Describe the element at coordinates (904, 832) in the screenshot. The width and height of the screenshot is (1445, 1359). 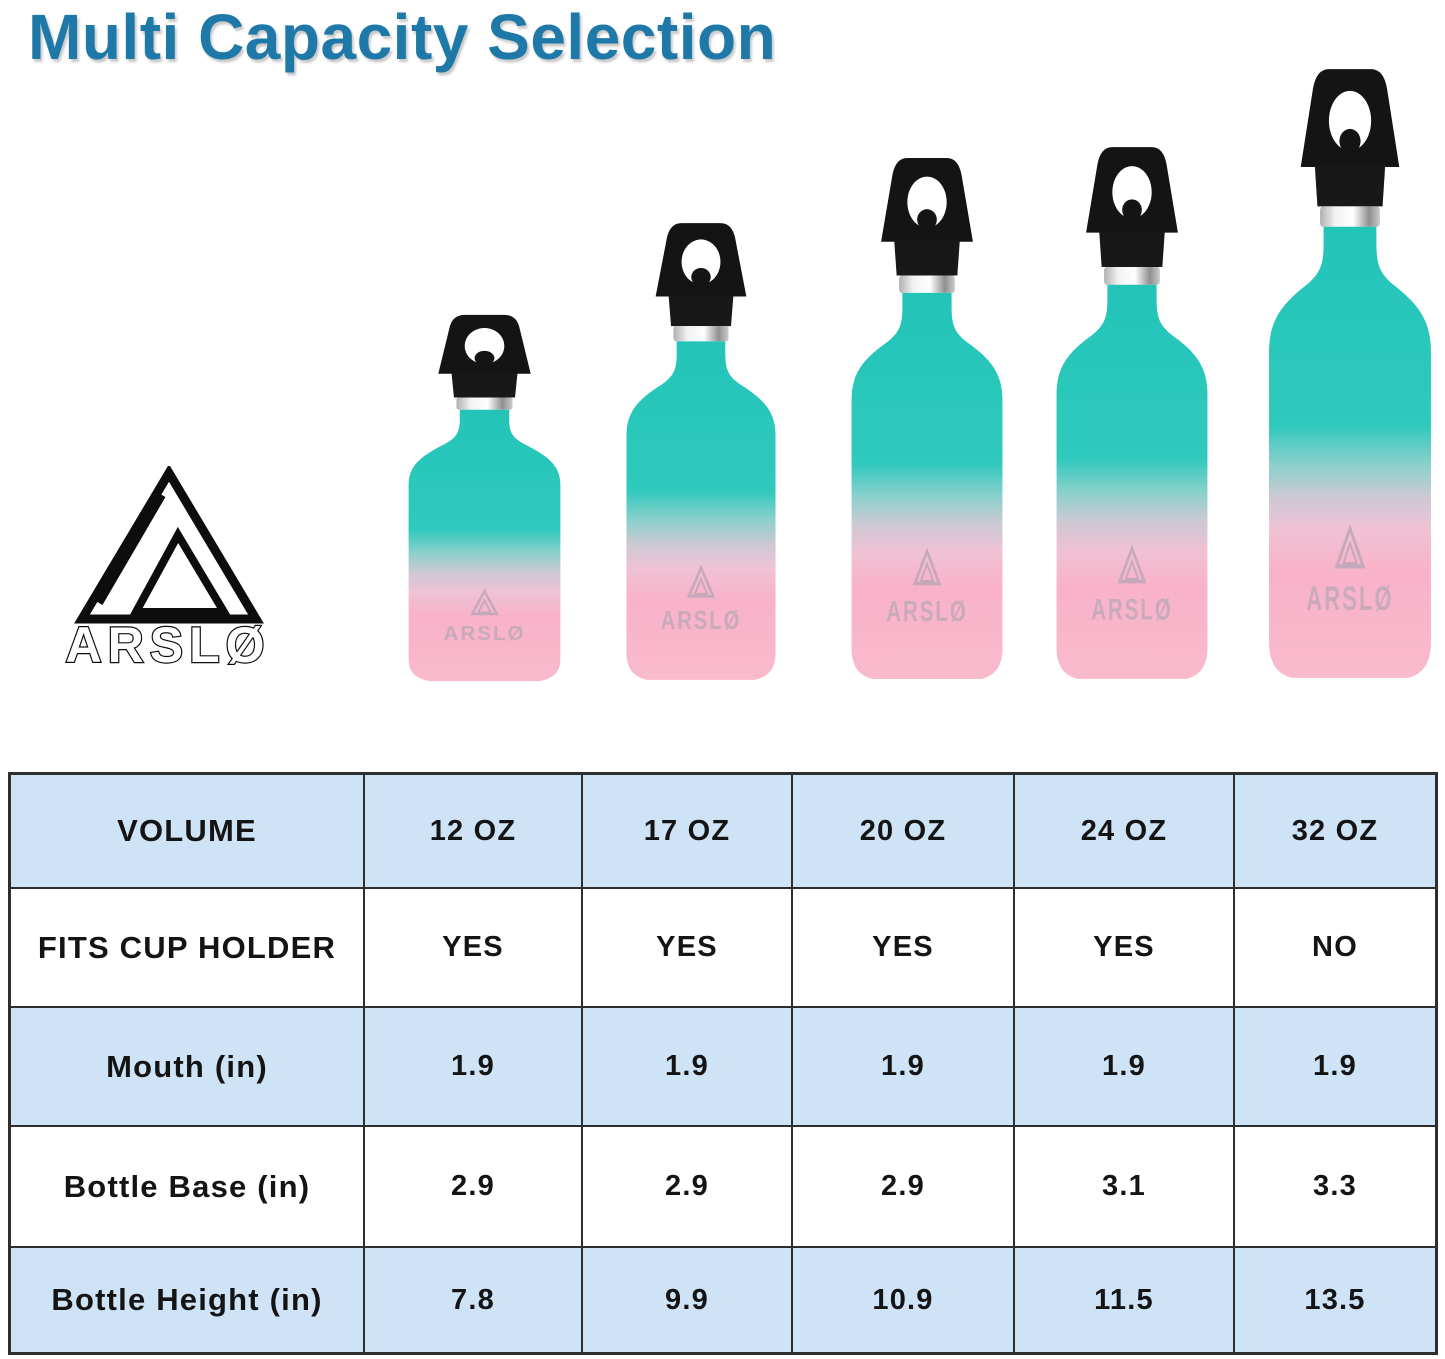
I see `col-header-20oz: 20 OZ` at that location.